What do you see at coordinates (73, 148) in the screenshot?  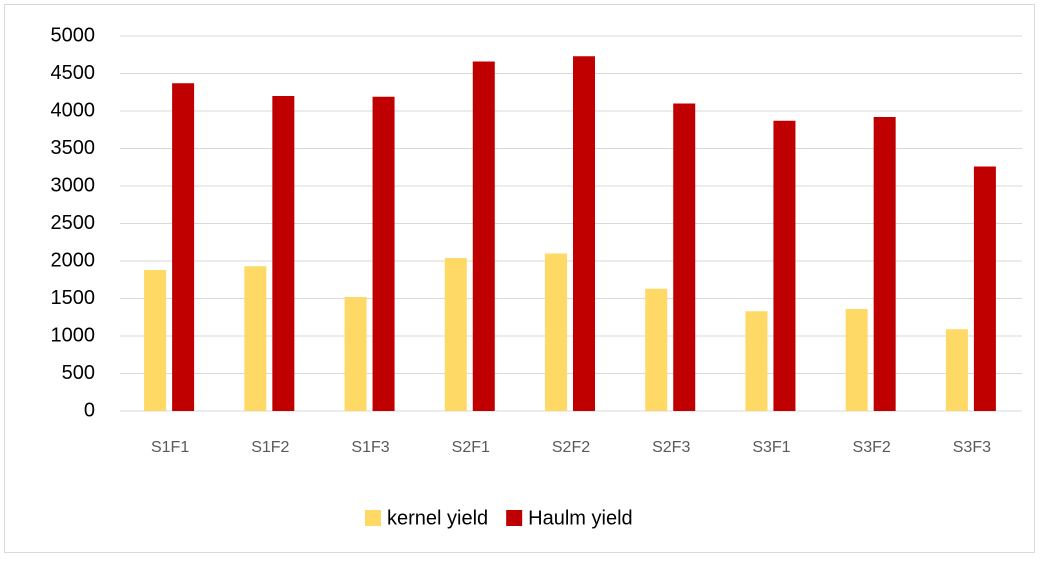 I see `y-tick-label: 3500` at bounding box center [73, 148].